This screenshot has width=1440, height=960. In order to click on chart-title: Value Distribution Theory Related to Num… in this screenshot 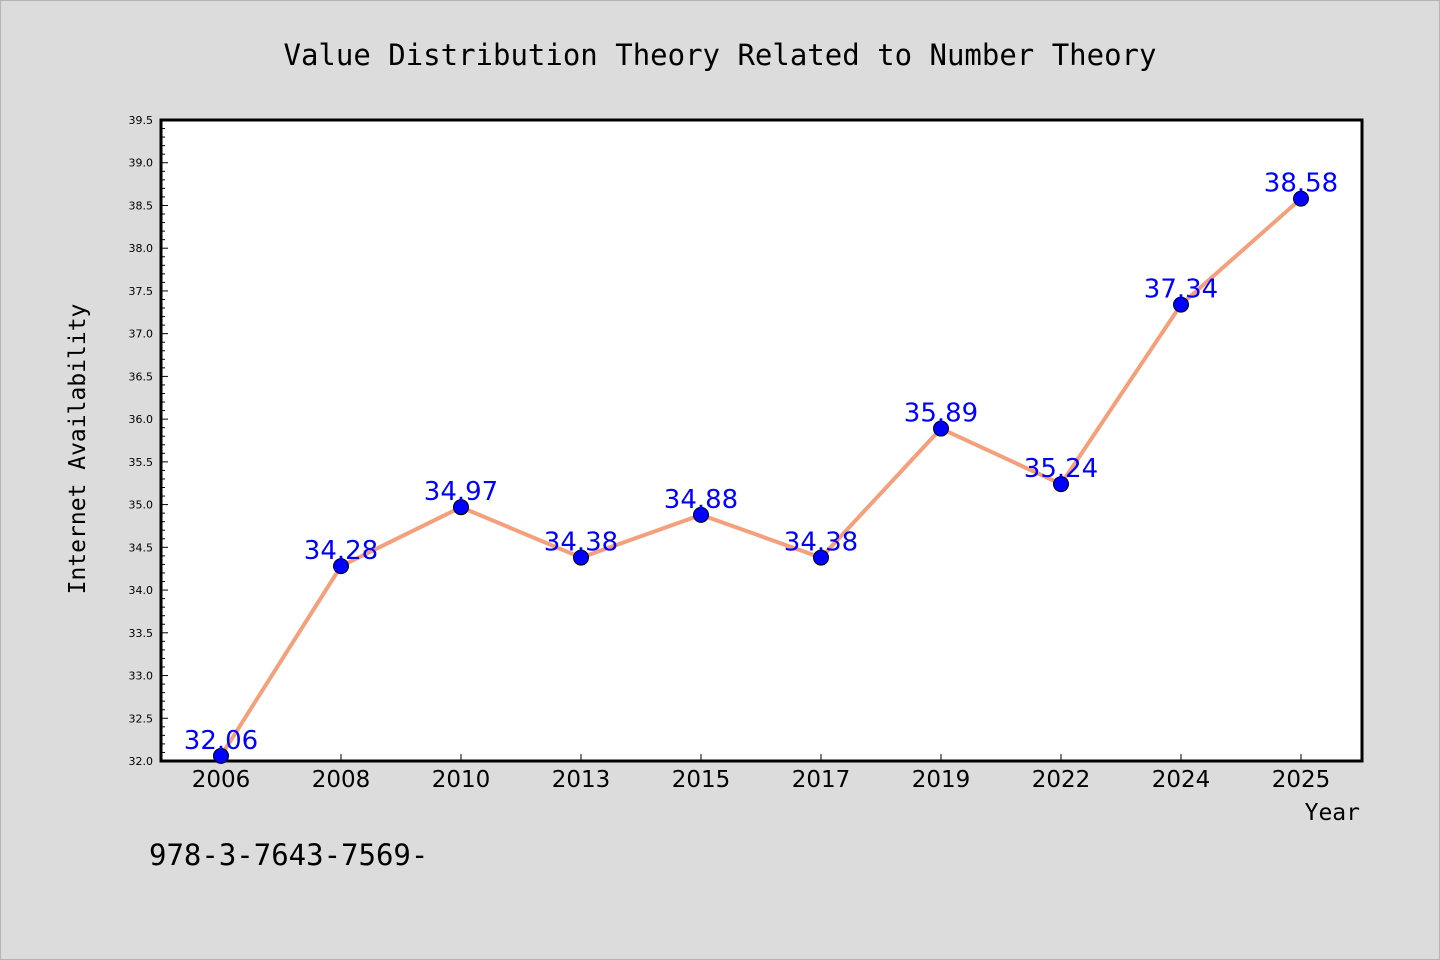, I will do `click(720, 55)`.